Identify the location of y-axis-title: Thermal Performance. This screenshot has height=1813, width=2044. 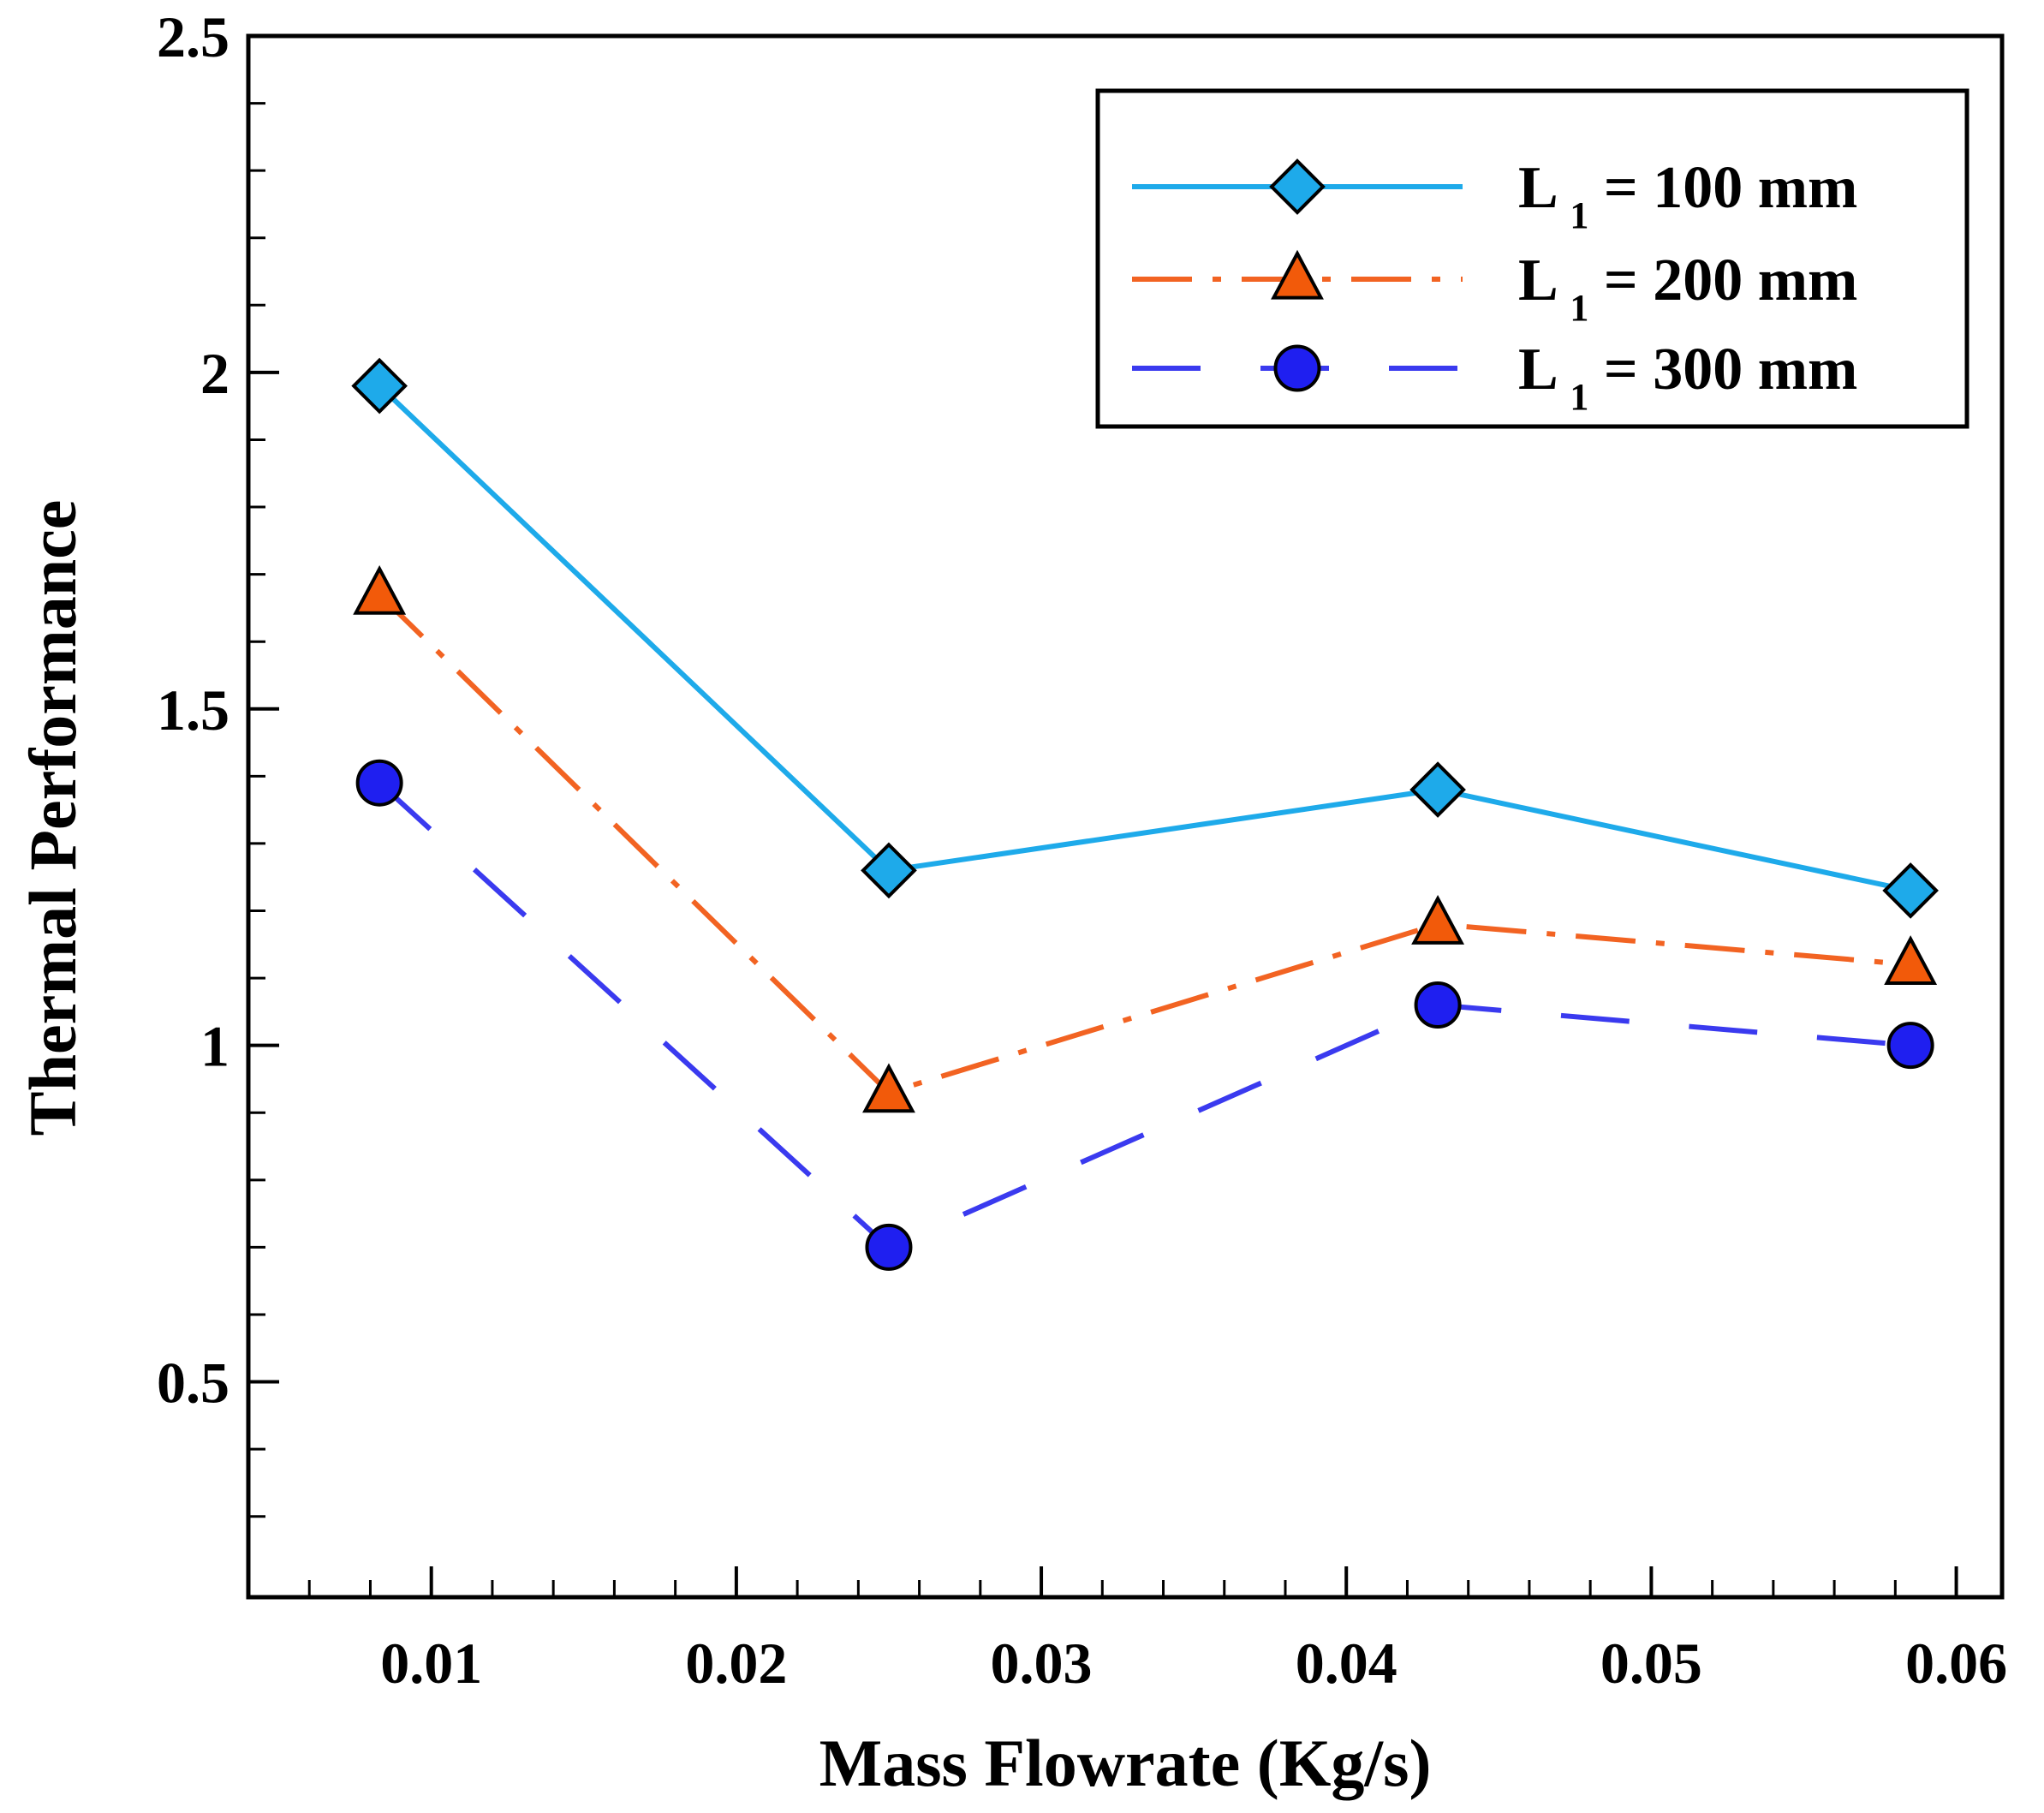
(52, 818).